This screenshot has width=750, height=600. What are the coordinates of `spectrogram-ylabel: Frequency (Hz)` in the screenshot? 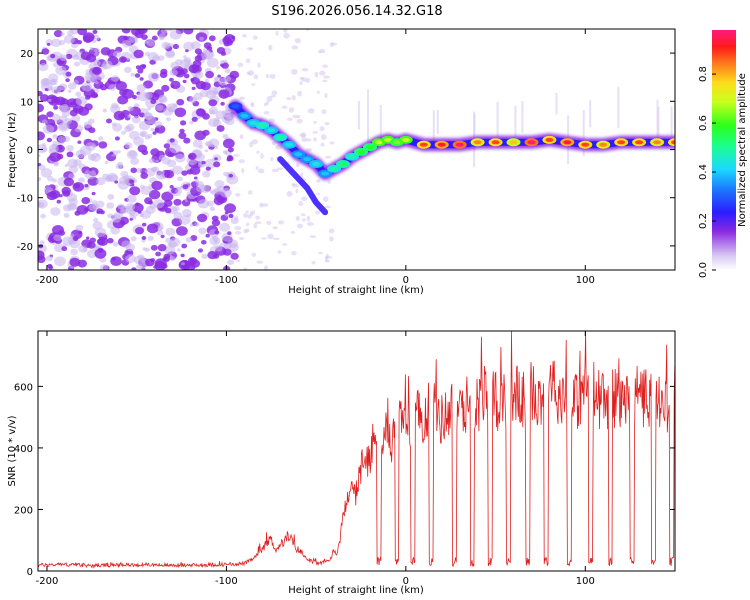 It's located at (12, 150).